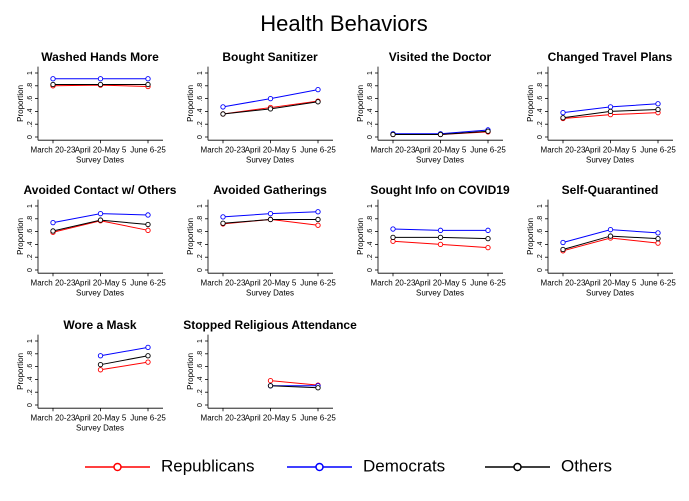  I want to click on panel-title: Avoided Gatherings, so click(270, 190).